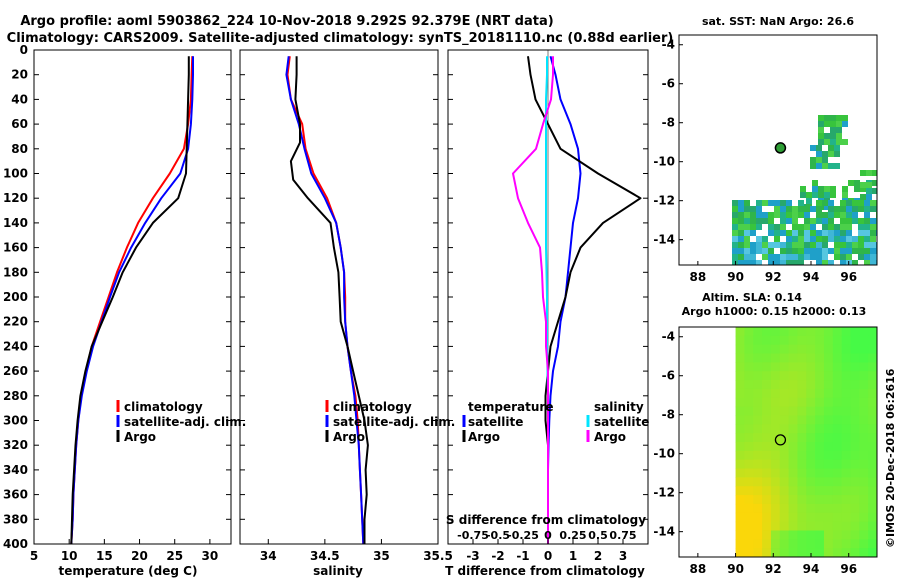 This screenshot has height=580, width=900. What do you see at coordinates (15, 322) in the screenshot?
I see `y-tick-label: 220` at bounding box center [15, 322].